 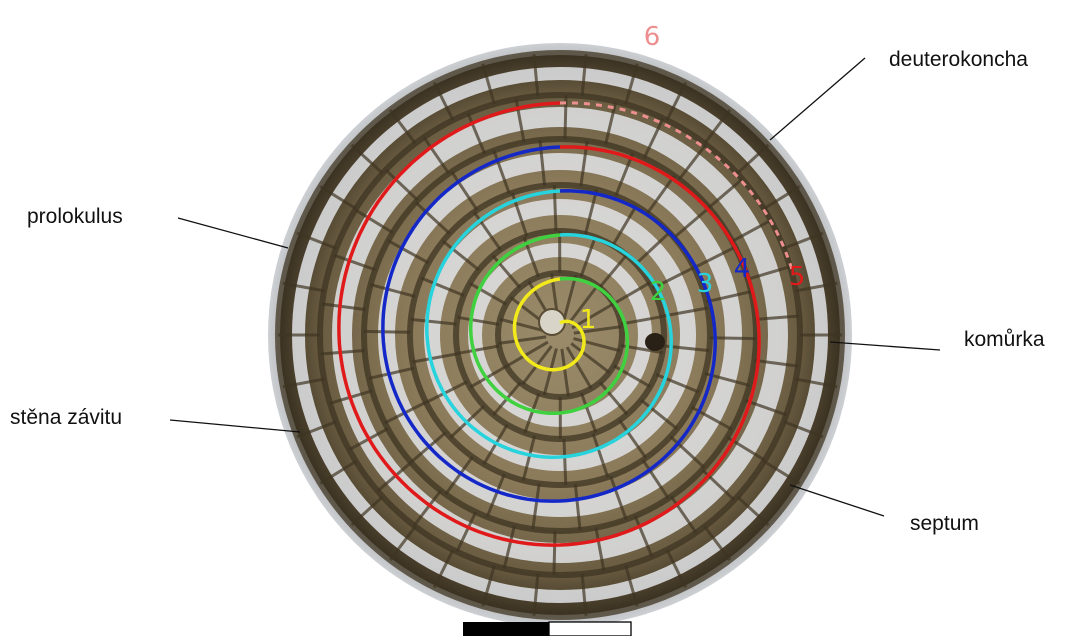 What do you see at coordinates (837, 500) in the screenshot?
I see `leader-line-septum` at bounding box center [837, 500].